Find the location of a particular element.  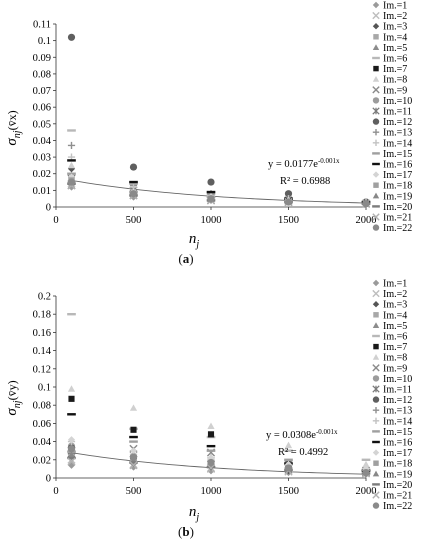

y-tick-label: 0.05 is located at coordinates (42, 124).